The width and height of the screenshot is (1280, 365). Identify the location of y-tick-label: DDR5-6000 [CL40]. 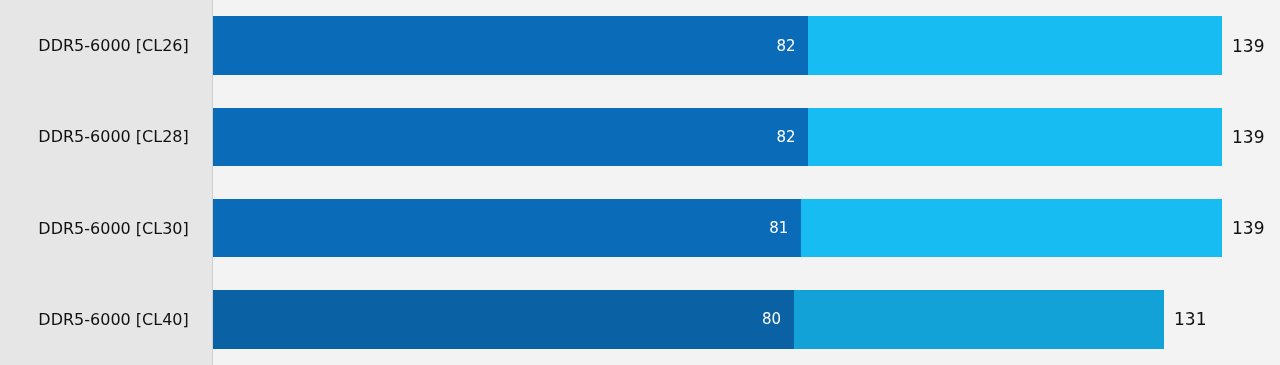
(113, 319).